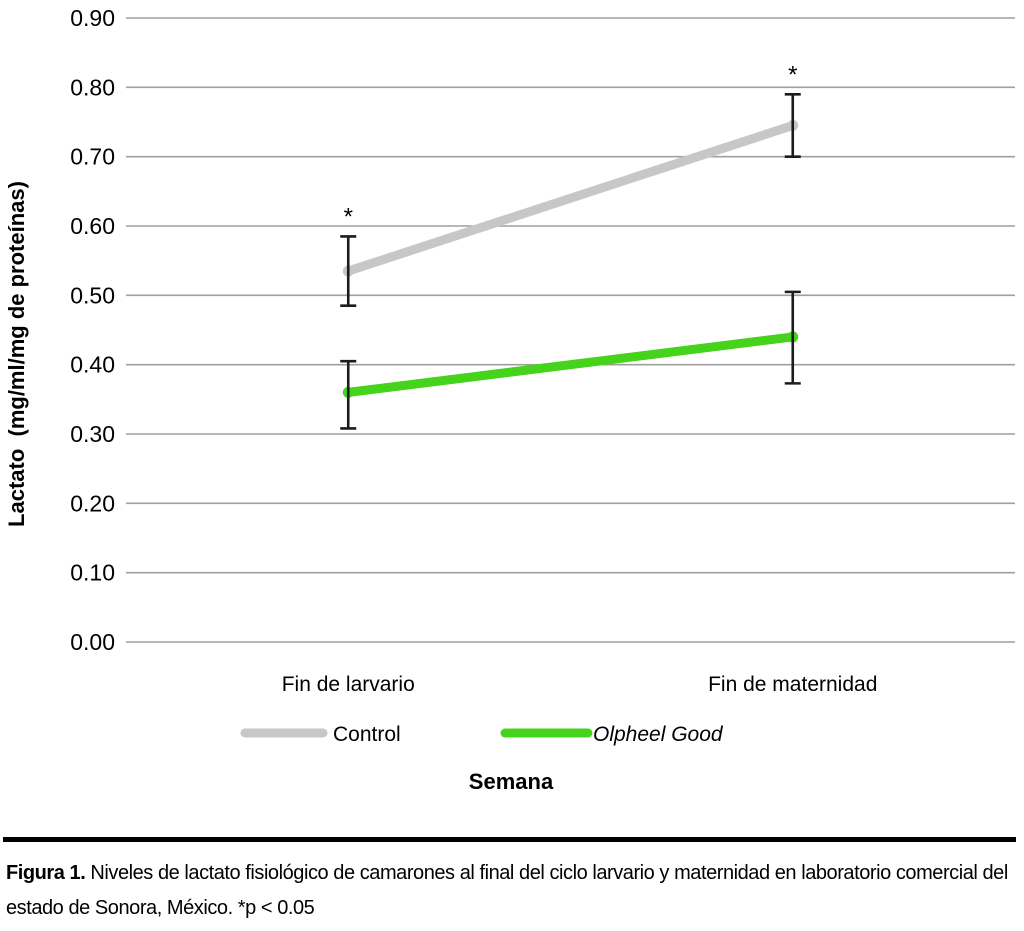 This screenshot has height=931, width=1024. Describe the element at coordinates (509, 839) in the screenshot. I see `caption-divider` at that location.